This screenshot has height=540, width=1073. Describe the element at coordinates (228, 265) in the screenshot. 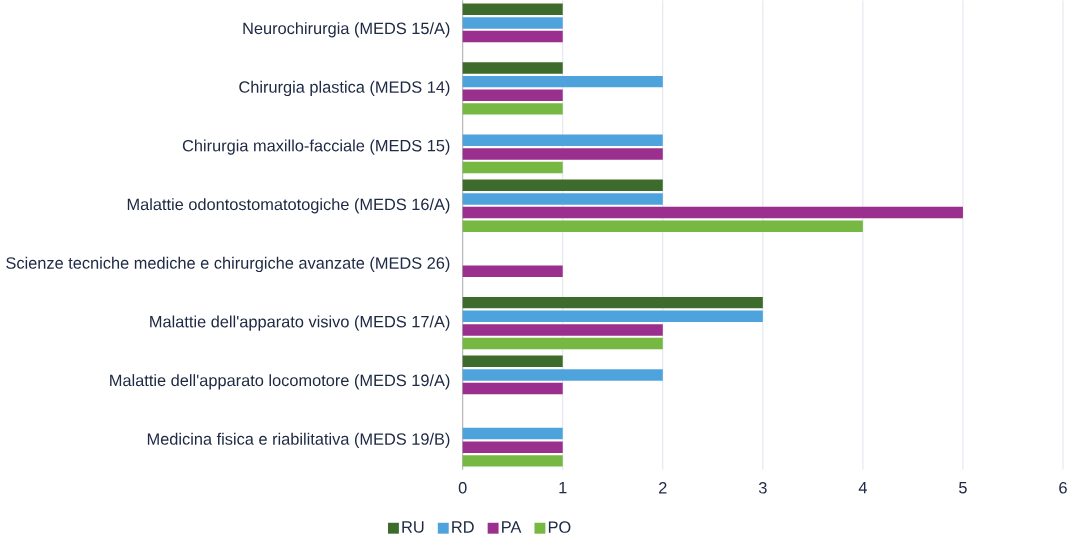

I see `y-tick-label: Scienze tecniche mediche e chirurgiche avanzate (MEDS 26)` at that location.